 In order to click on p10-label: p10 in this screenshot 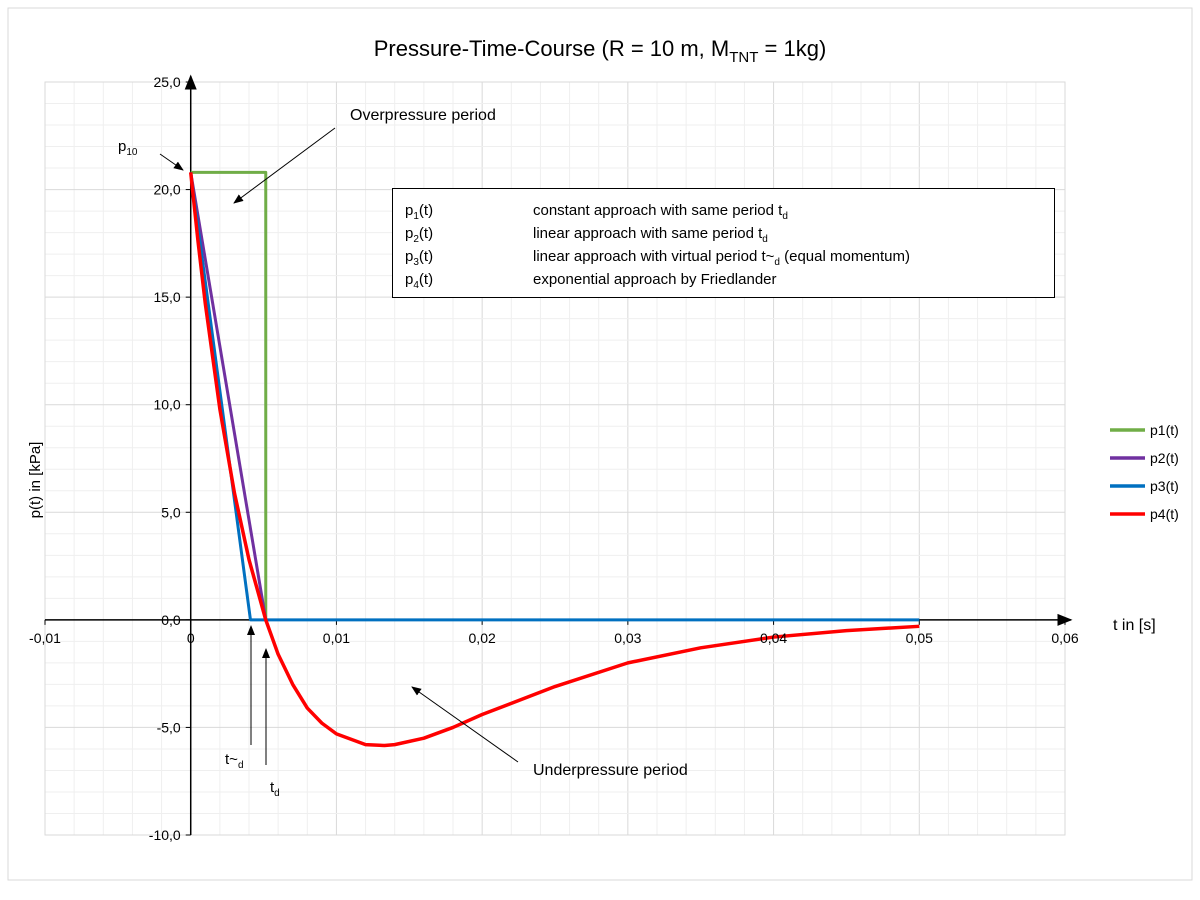, I will do `click(128, 148)`.